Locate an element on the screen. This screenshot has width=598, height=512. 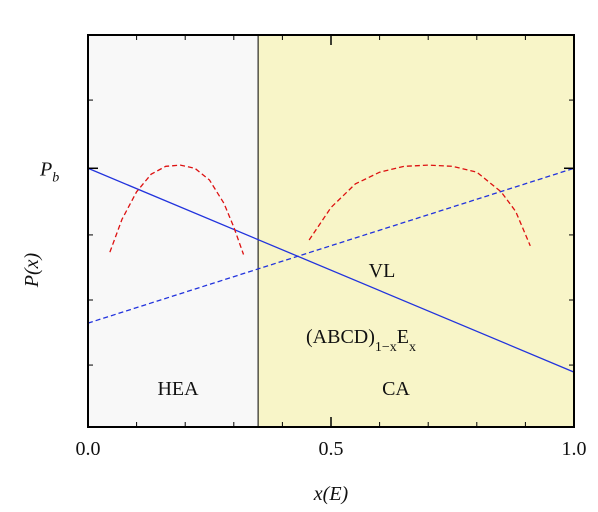
x-tick-label: 1.0 is located at coordinates (574, 449).